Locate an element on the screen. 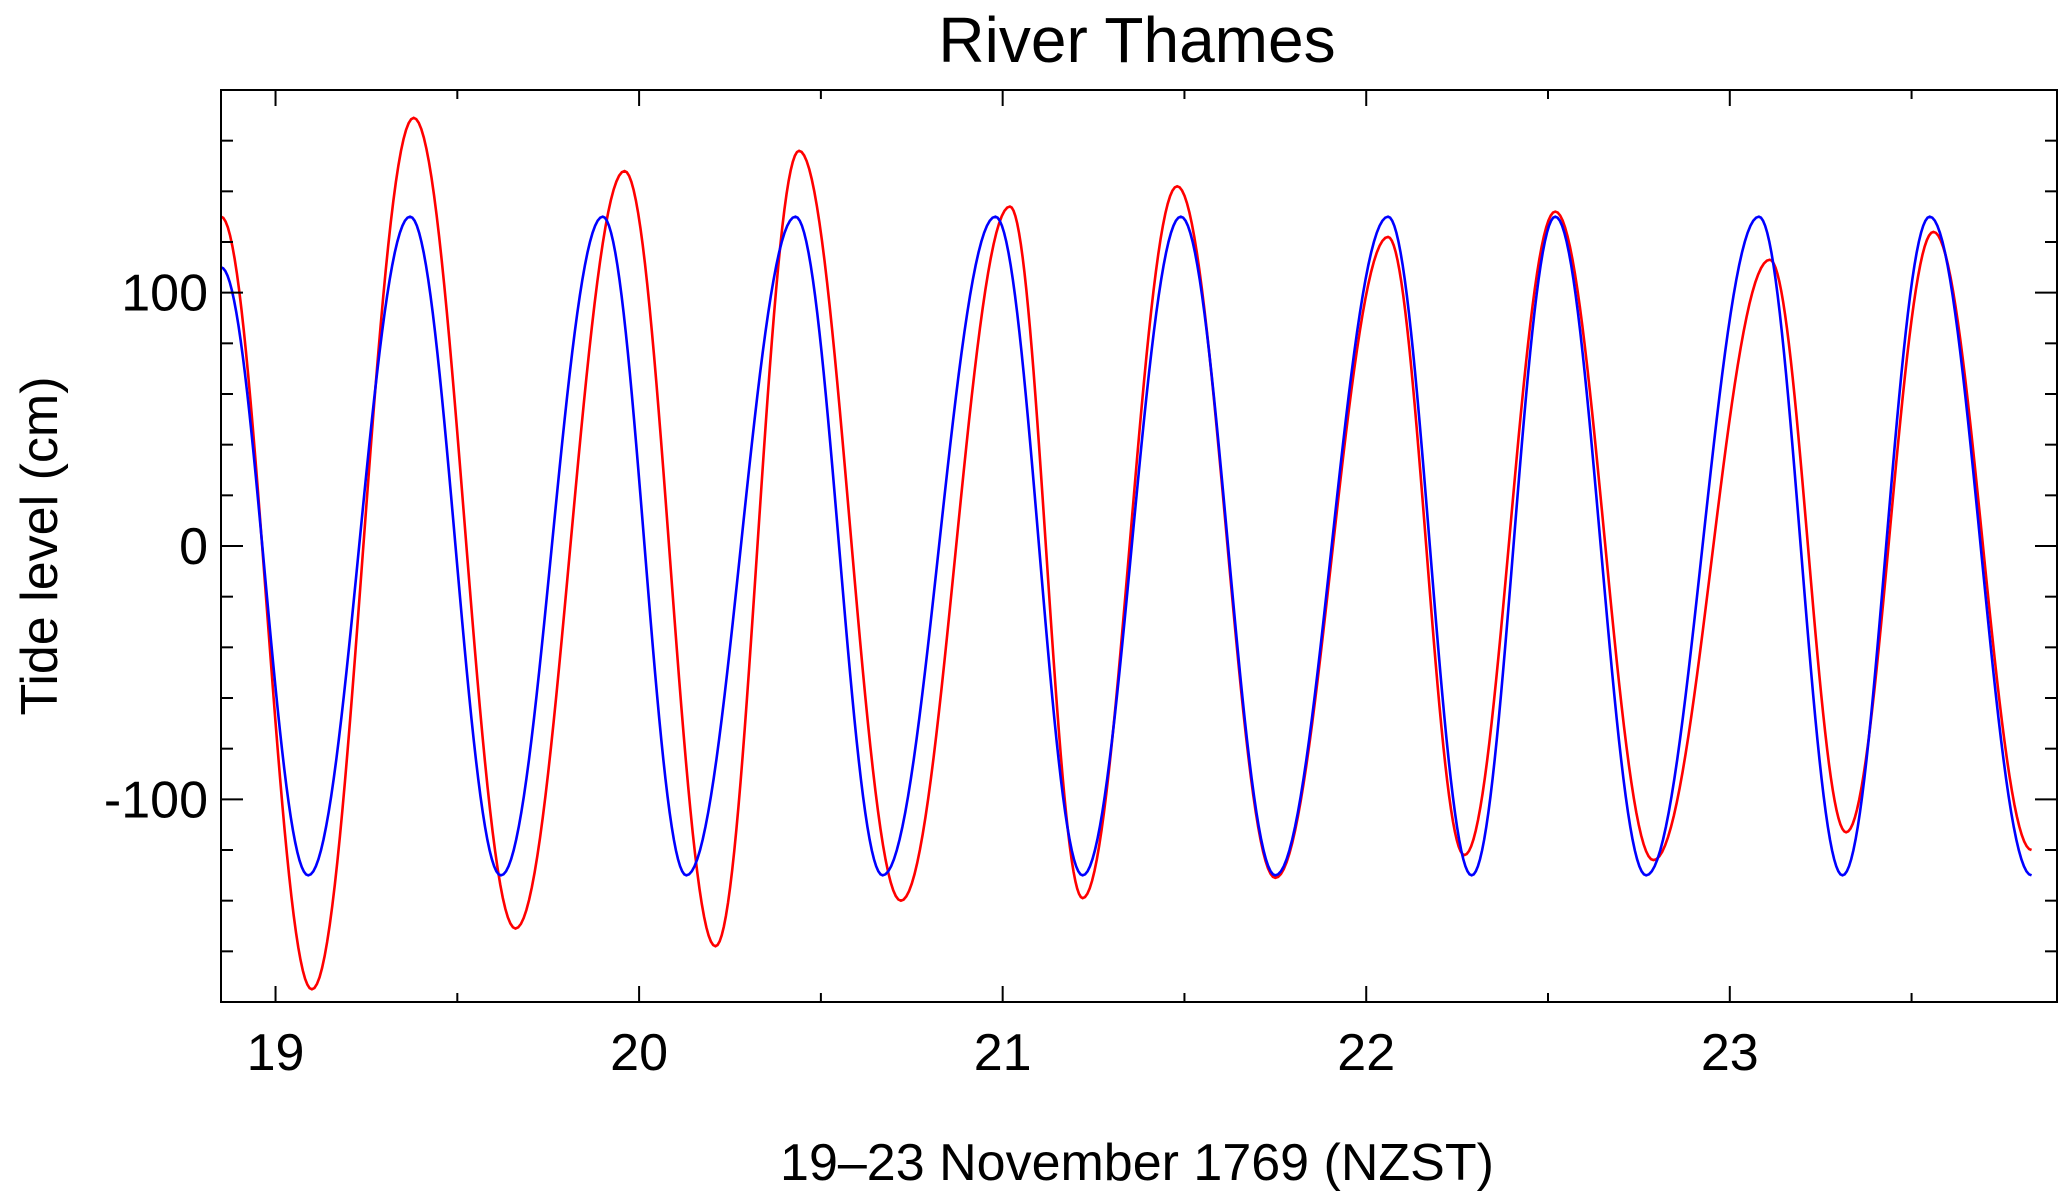 The width and height of the screenshot is (2067, 1199). x-tick-label: 21 is located at coordinates (1003, 1053).